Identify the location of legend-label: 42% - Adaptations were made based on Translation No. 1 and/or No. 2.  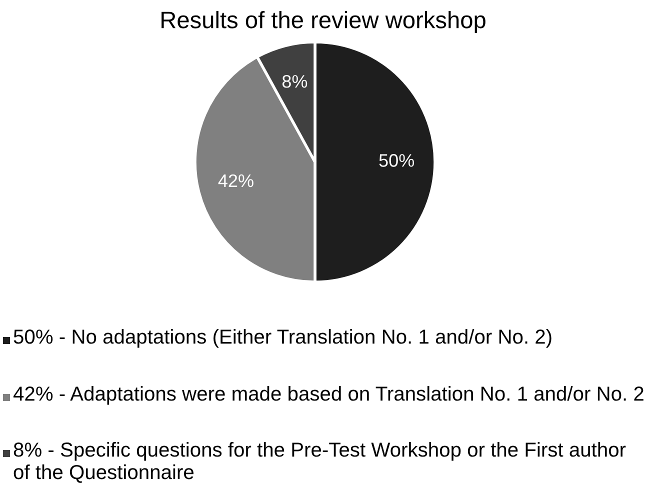
(328, 395).